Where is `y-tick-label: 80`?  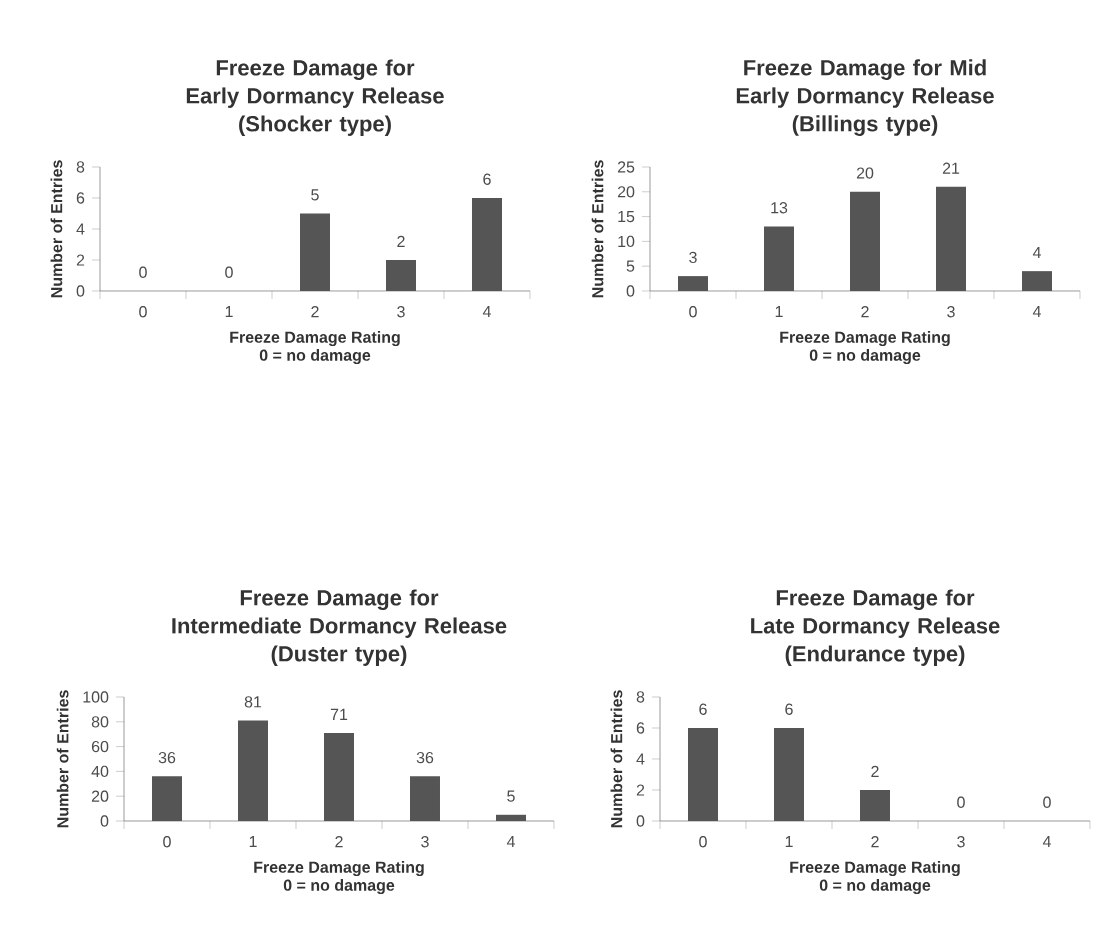 y-tick-label: 80 is located at coordinates (100, 722).